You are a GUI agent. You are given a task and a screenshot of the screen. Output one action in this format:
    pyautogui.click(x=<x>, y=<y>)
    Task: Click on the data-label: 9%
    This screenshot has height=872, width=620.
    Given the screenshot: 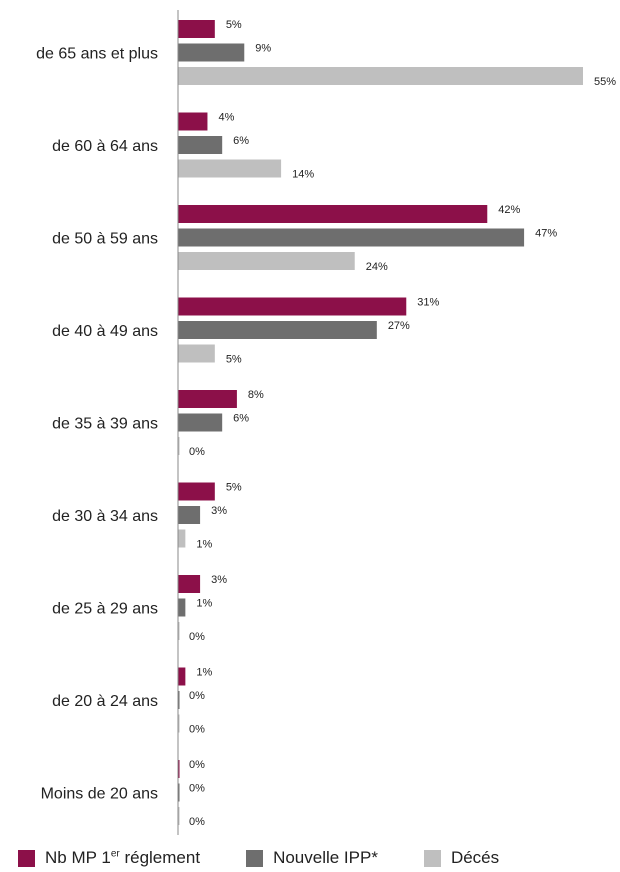 What is the action you would take?
    pyautogui.click(x=263, y=49)
    